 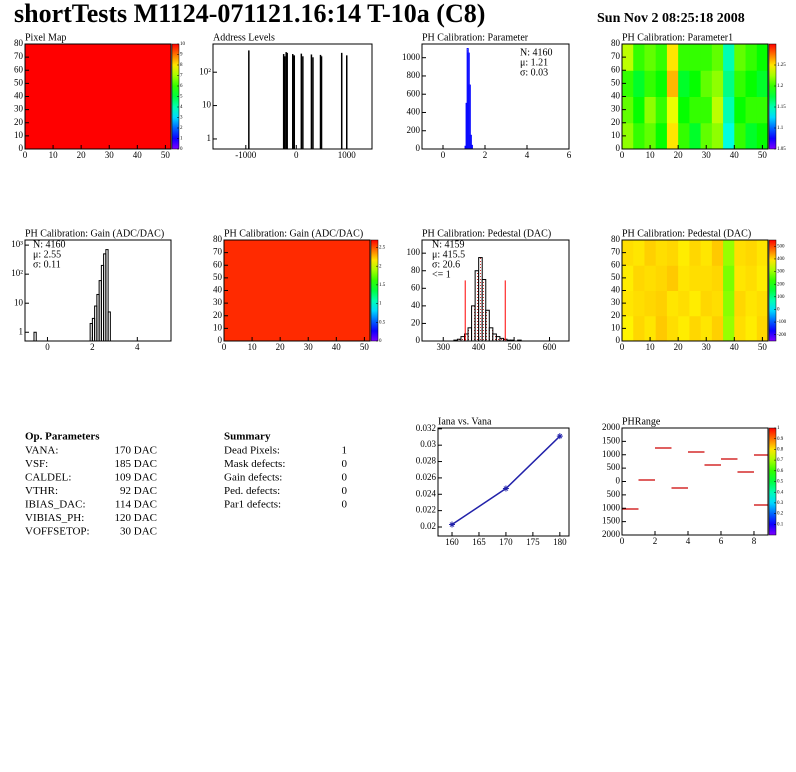 What do you see at coordinates (452, 524) in the screenshot?
I see `marker` at bounding box center [452, 524].